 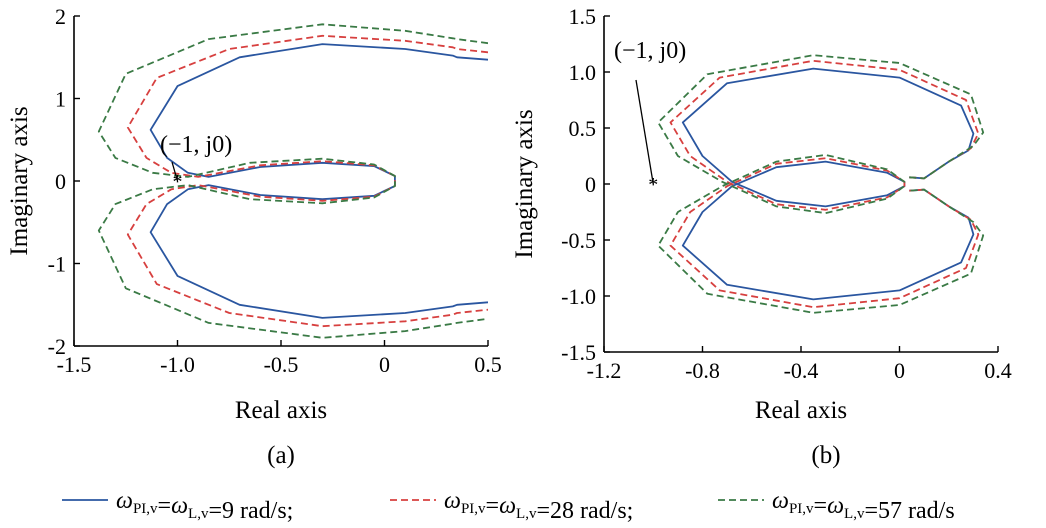 What do you see at coordinates (583, 72) in the screenshot?
I see `y-tick-label: 1.0` at bounding box center [583, 72].